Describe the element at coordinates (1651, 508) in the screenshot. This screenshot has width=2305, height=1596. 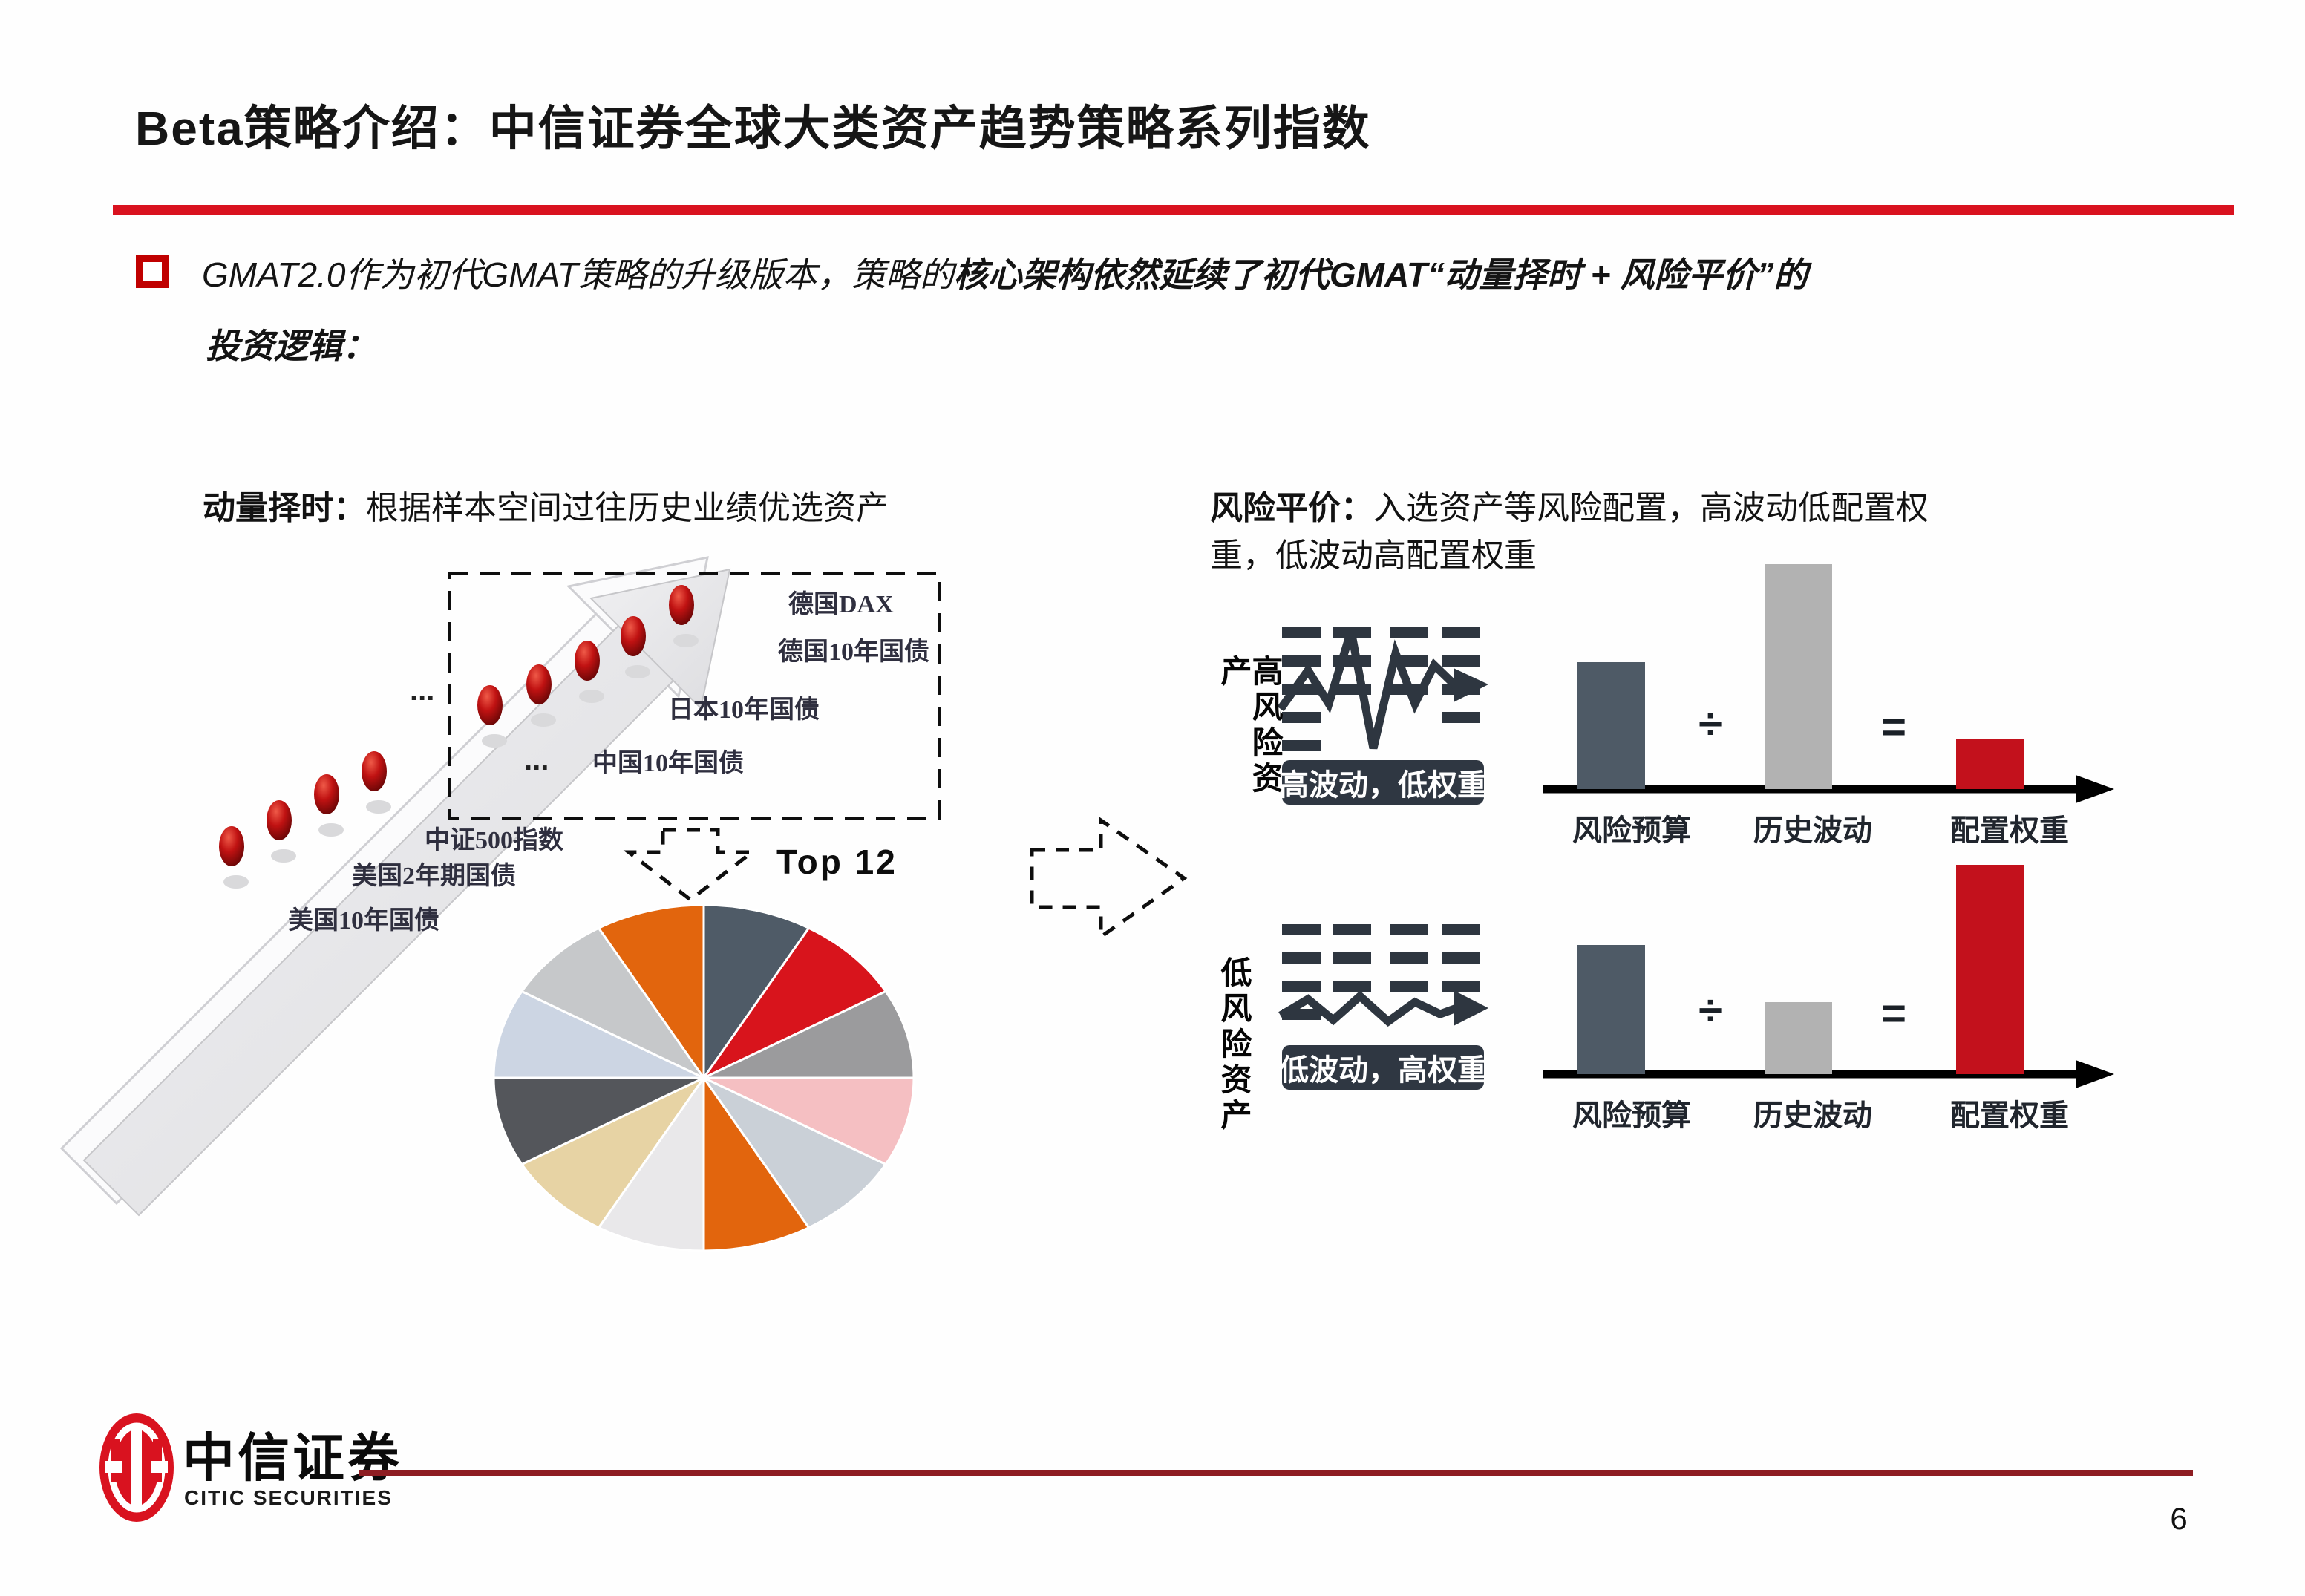
I see `risk-parity-header-desc: 入选资产等风险配置，高波动低配置权` at that location.